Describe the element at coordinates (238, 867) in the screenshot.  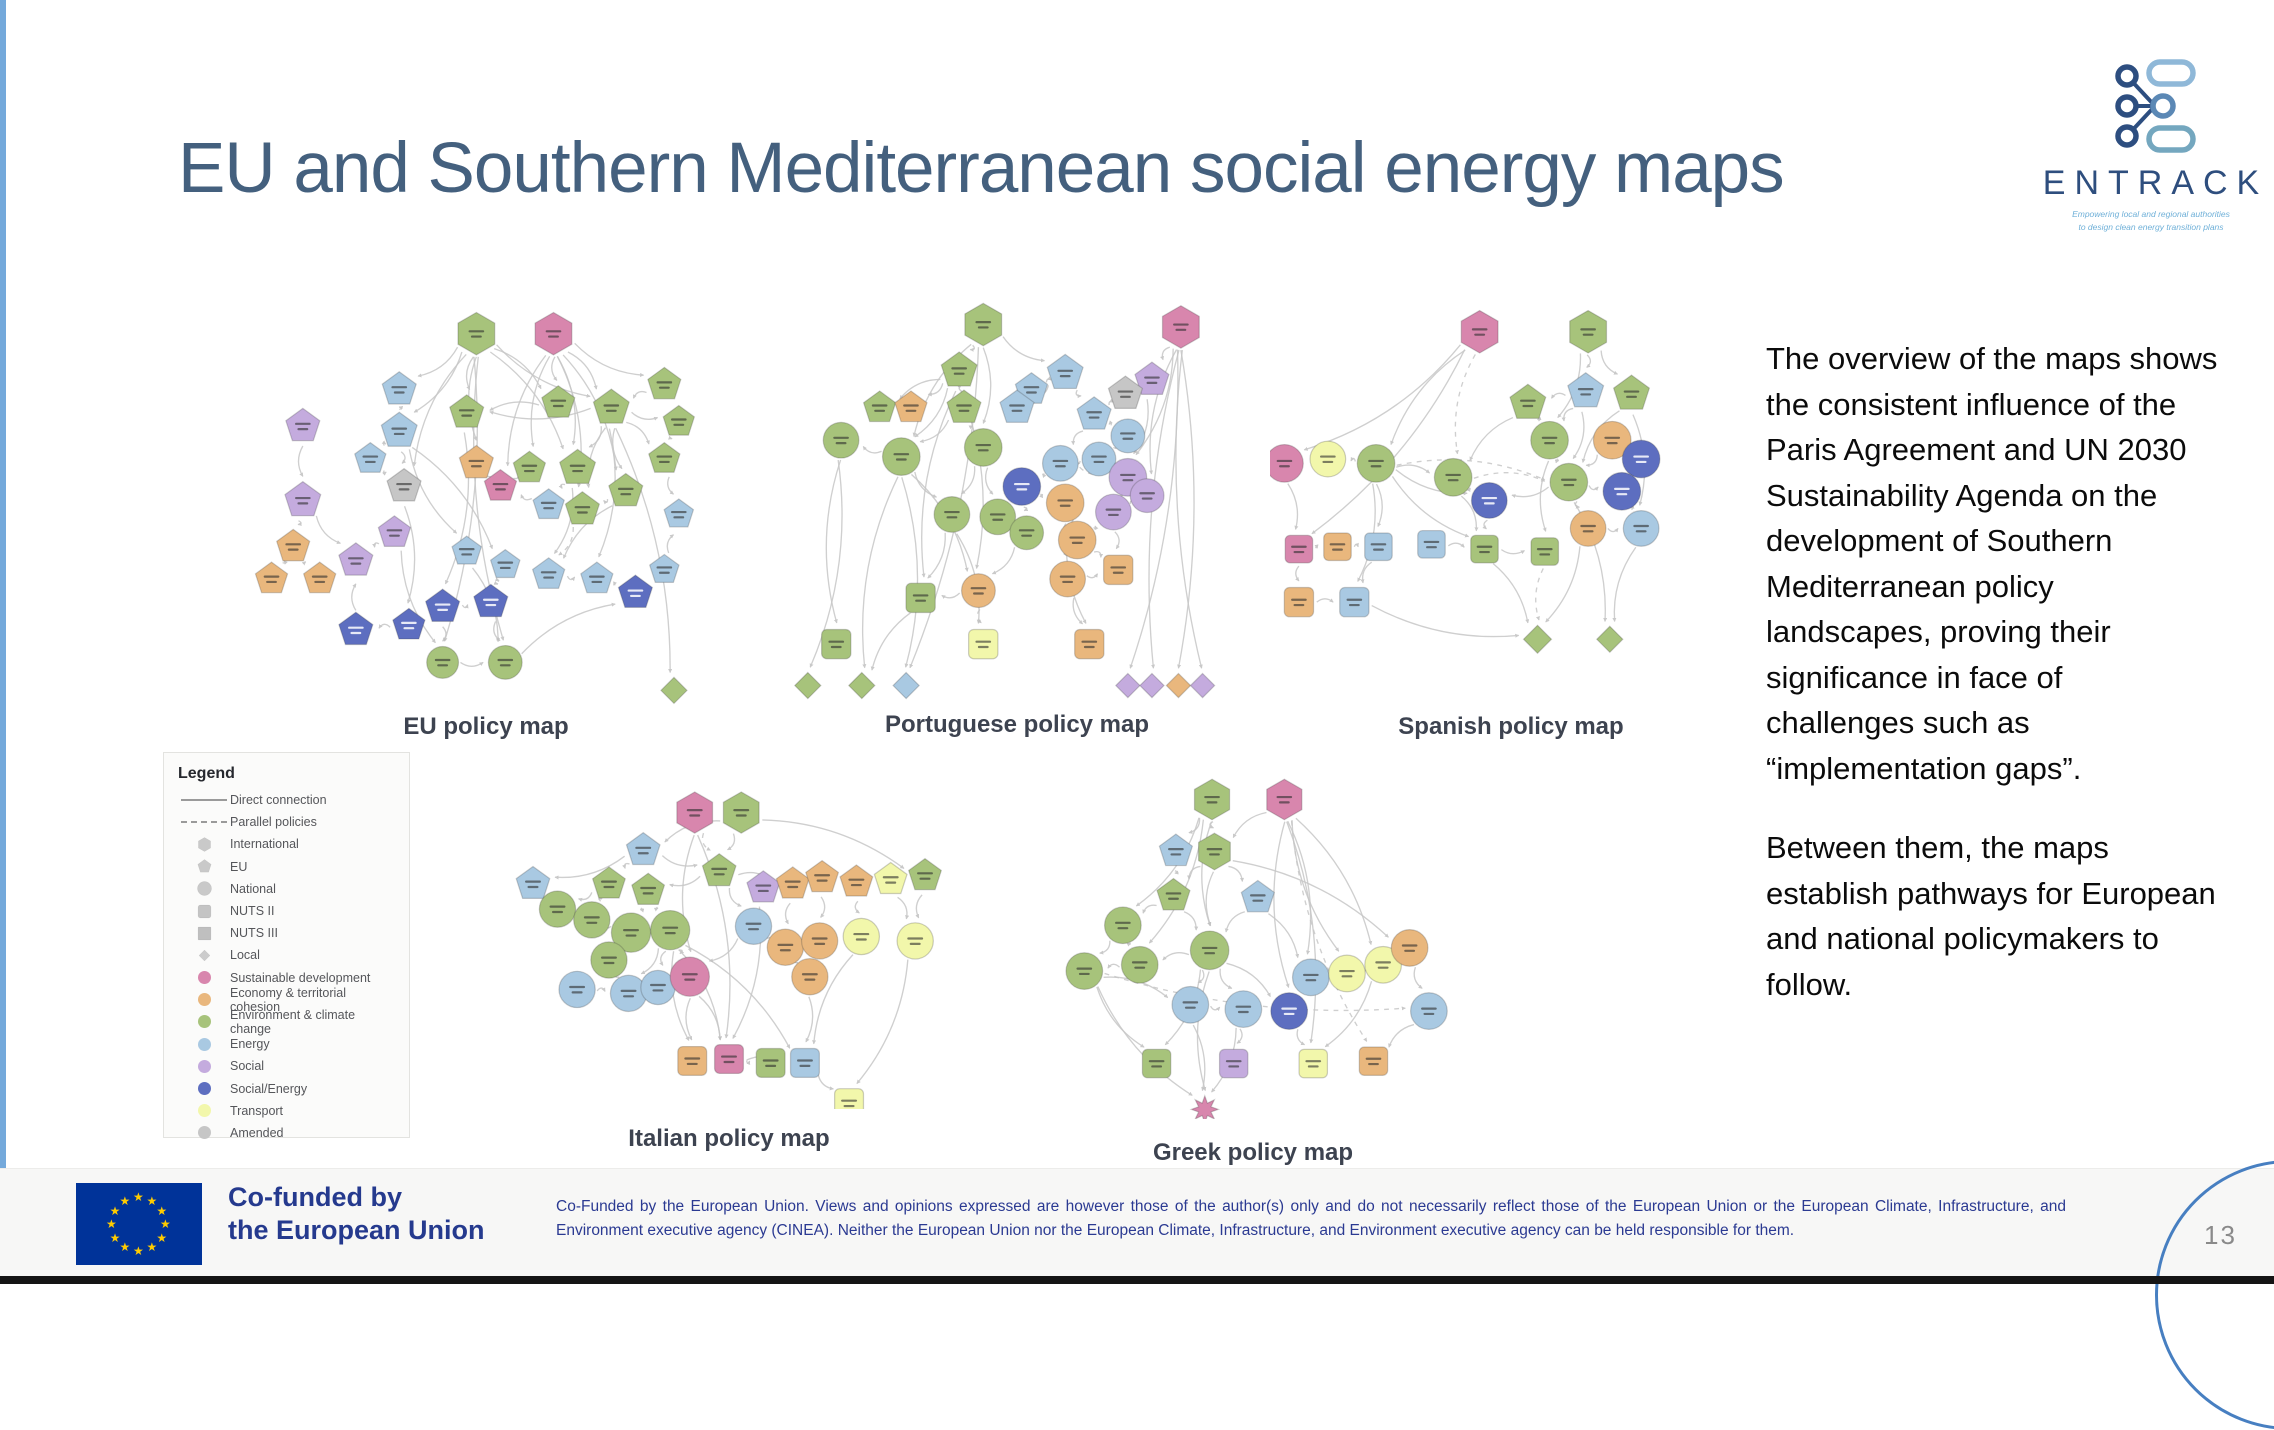
I see `legend-item-eu-label: EU` at that location.